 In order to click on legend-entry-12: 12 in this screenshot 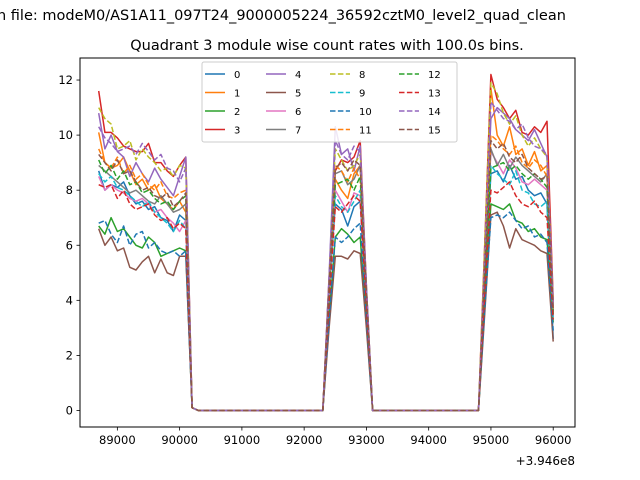, I will do `click(420, 75)`.